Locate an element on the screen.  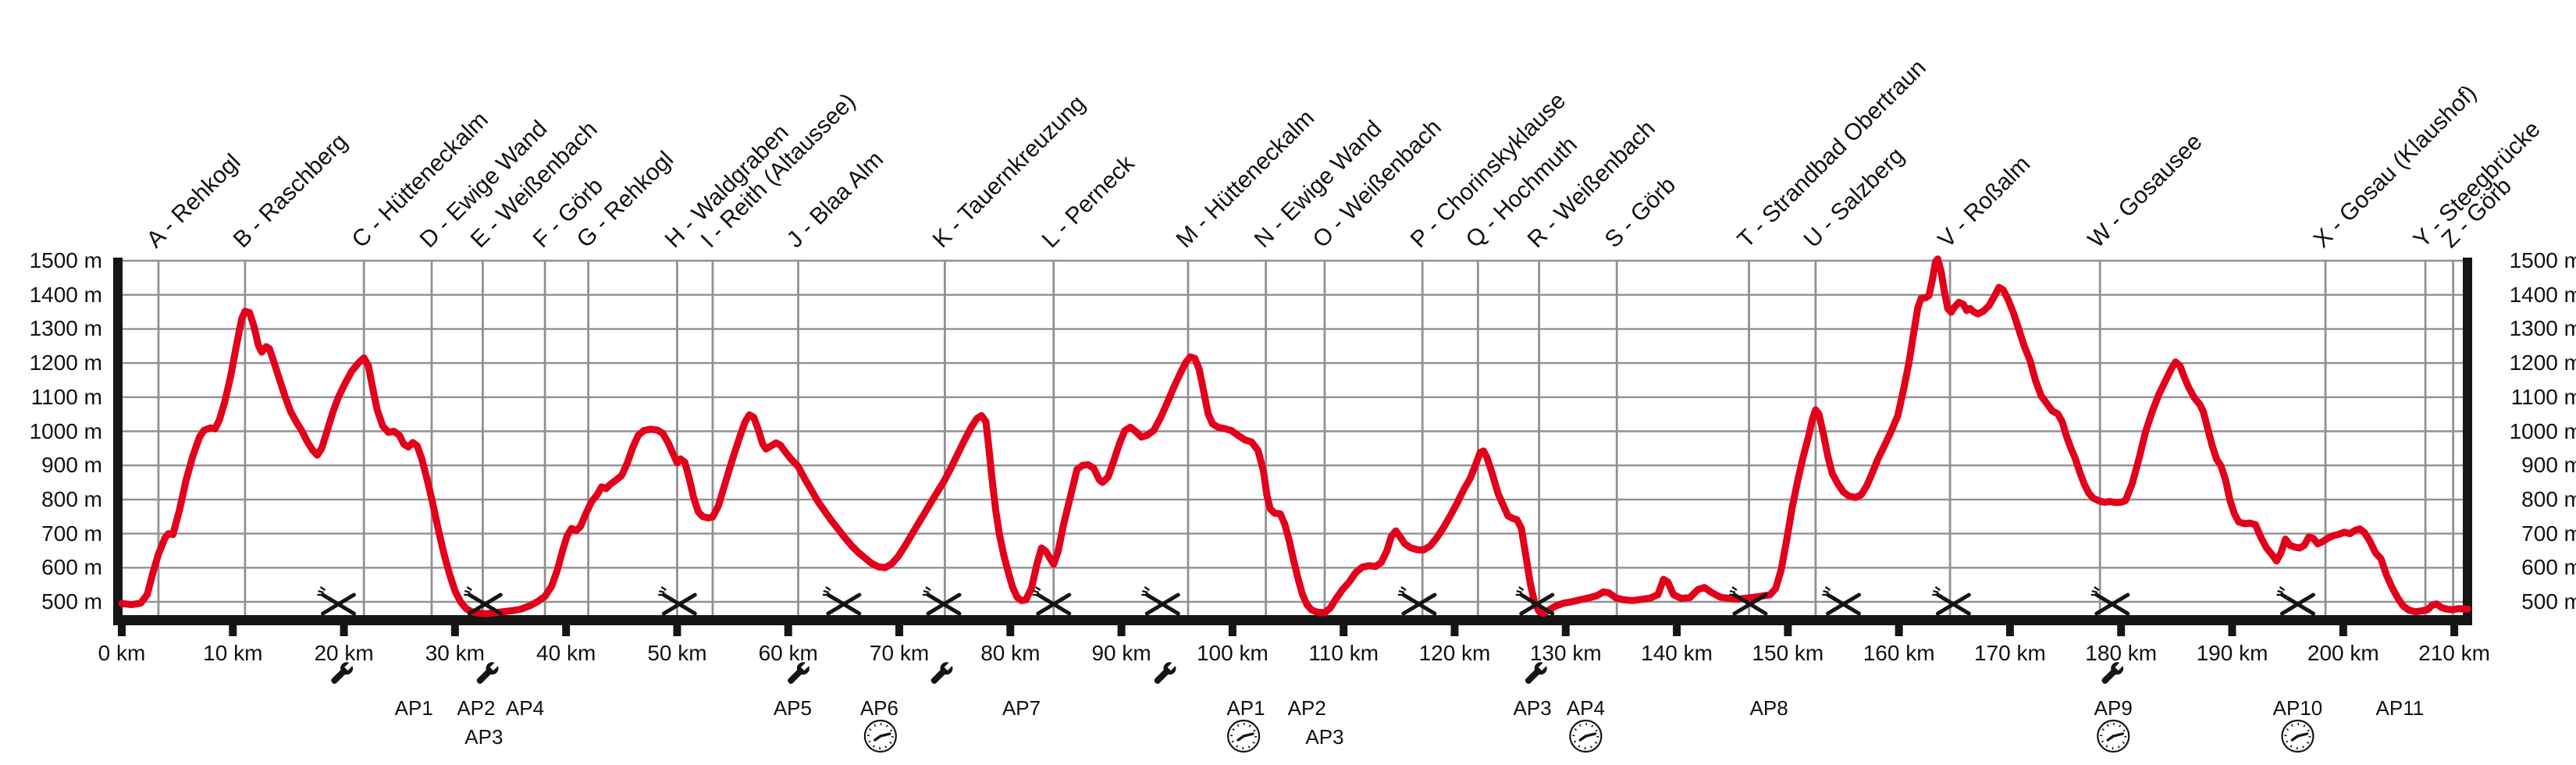
x-tick-label: 190 km is located at coordinates (2232, 653).